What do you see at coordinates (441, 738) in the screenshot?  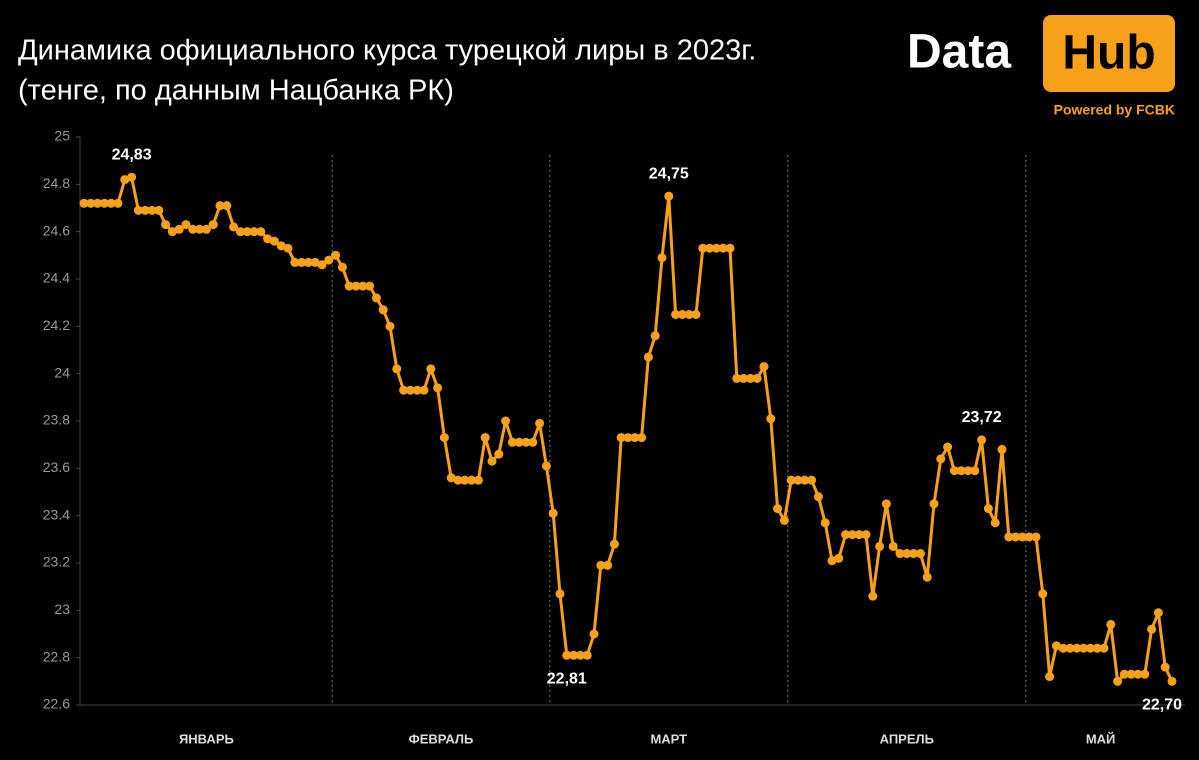 I see `x-tick-label: ФЕВРАЛЬ` at bounding box center [441, 738].